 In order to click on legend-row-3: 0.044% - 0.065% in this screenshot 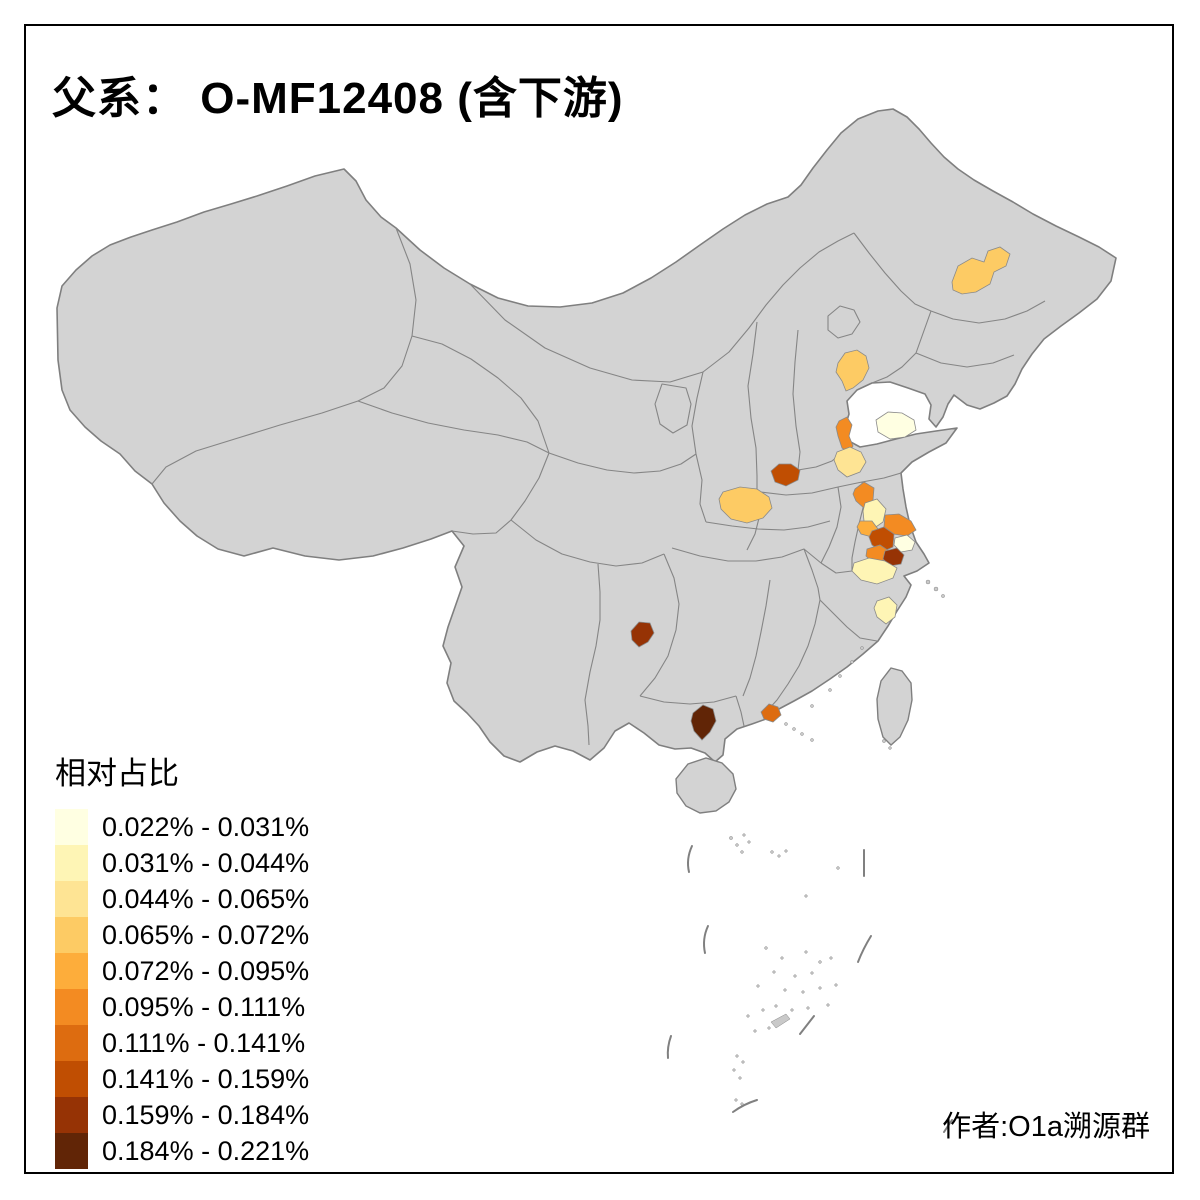, I will do `click(182, 899)`.